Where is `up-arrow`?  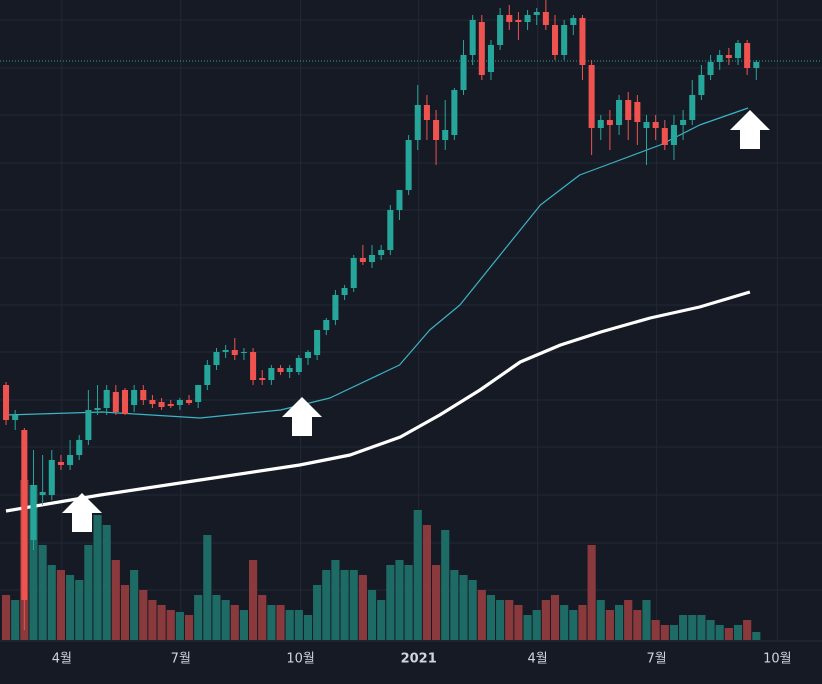 up-arrow is located at coordinates (302, 416).